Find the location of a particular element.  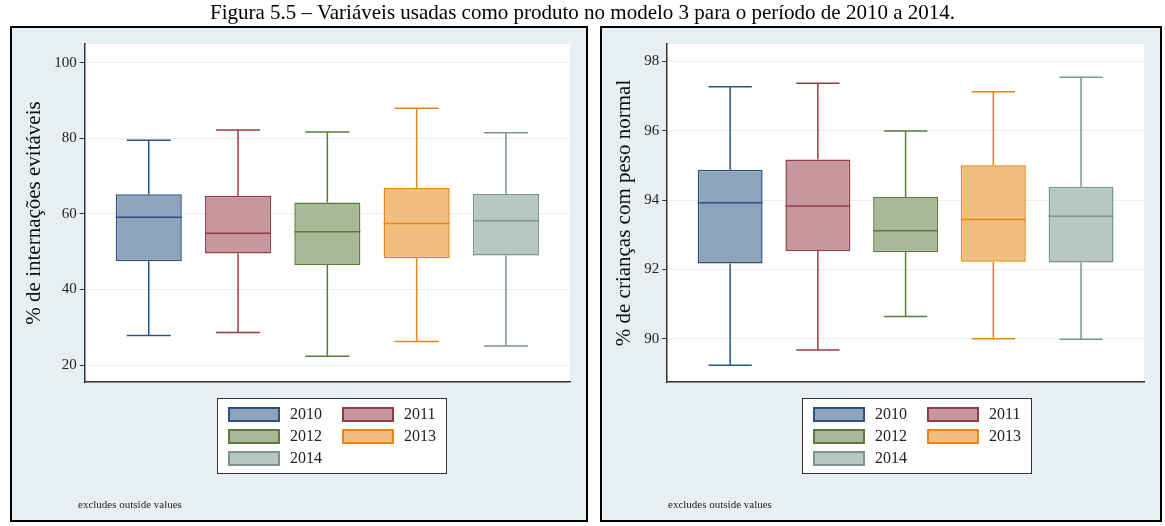

y-tick-label: 100 is located at coordinates (65, 61).